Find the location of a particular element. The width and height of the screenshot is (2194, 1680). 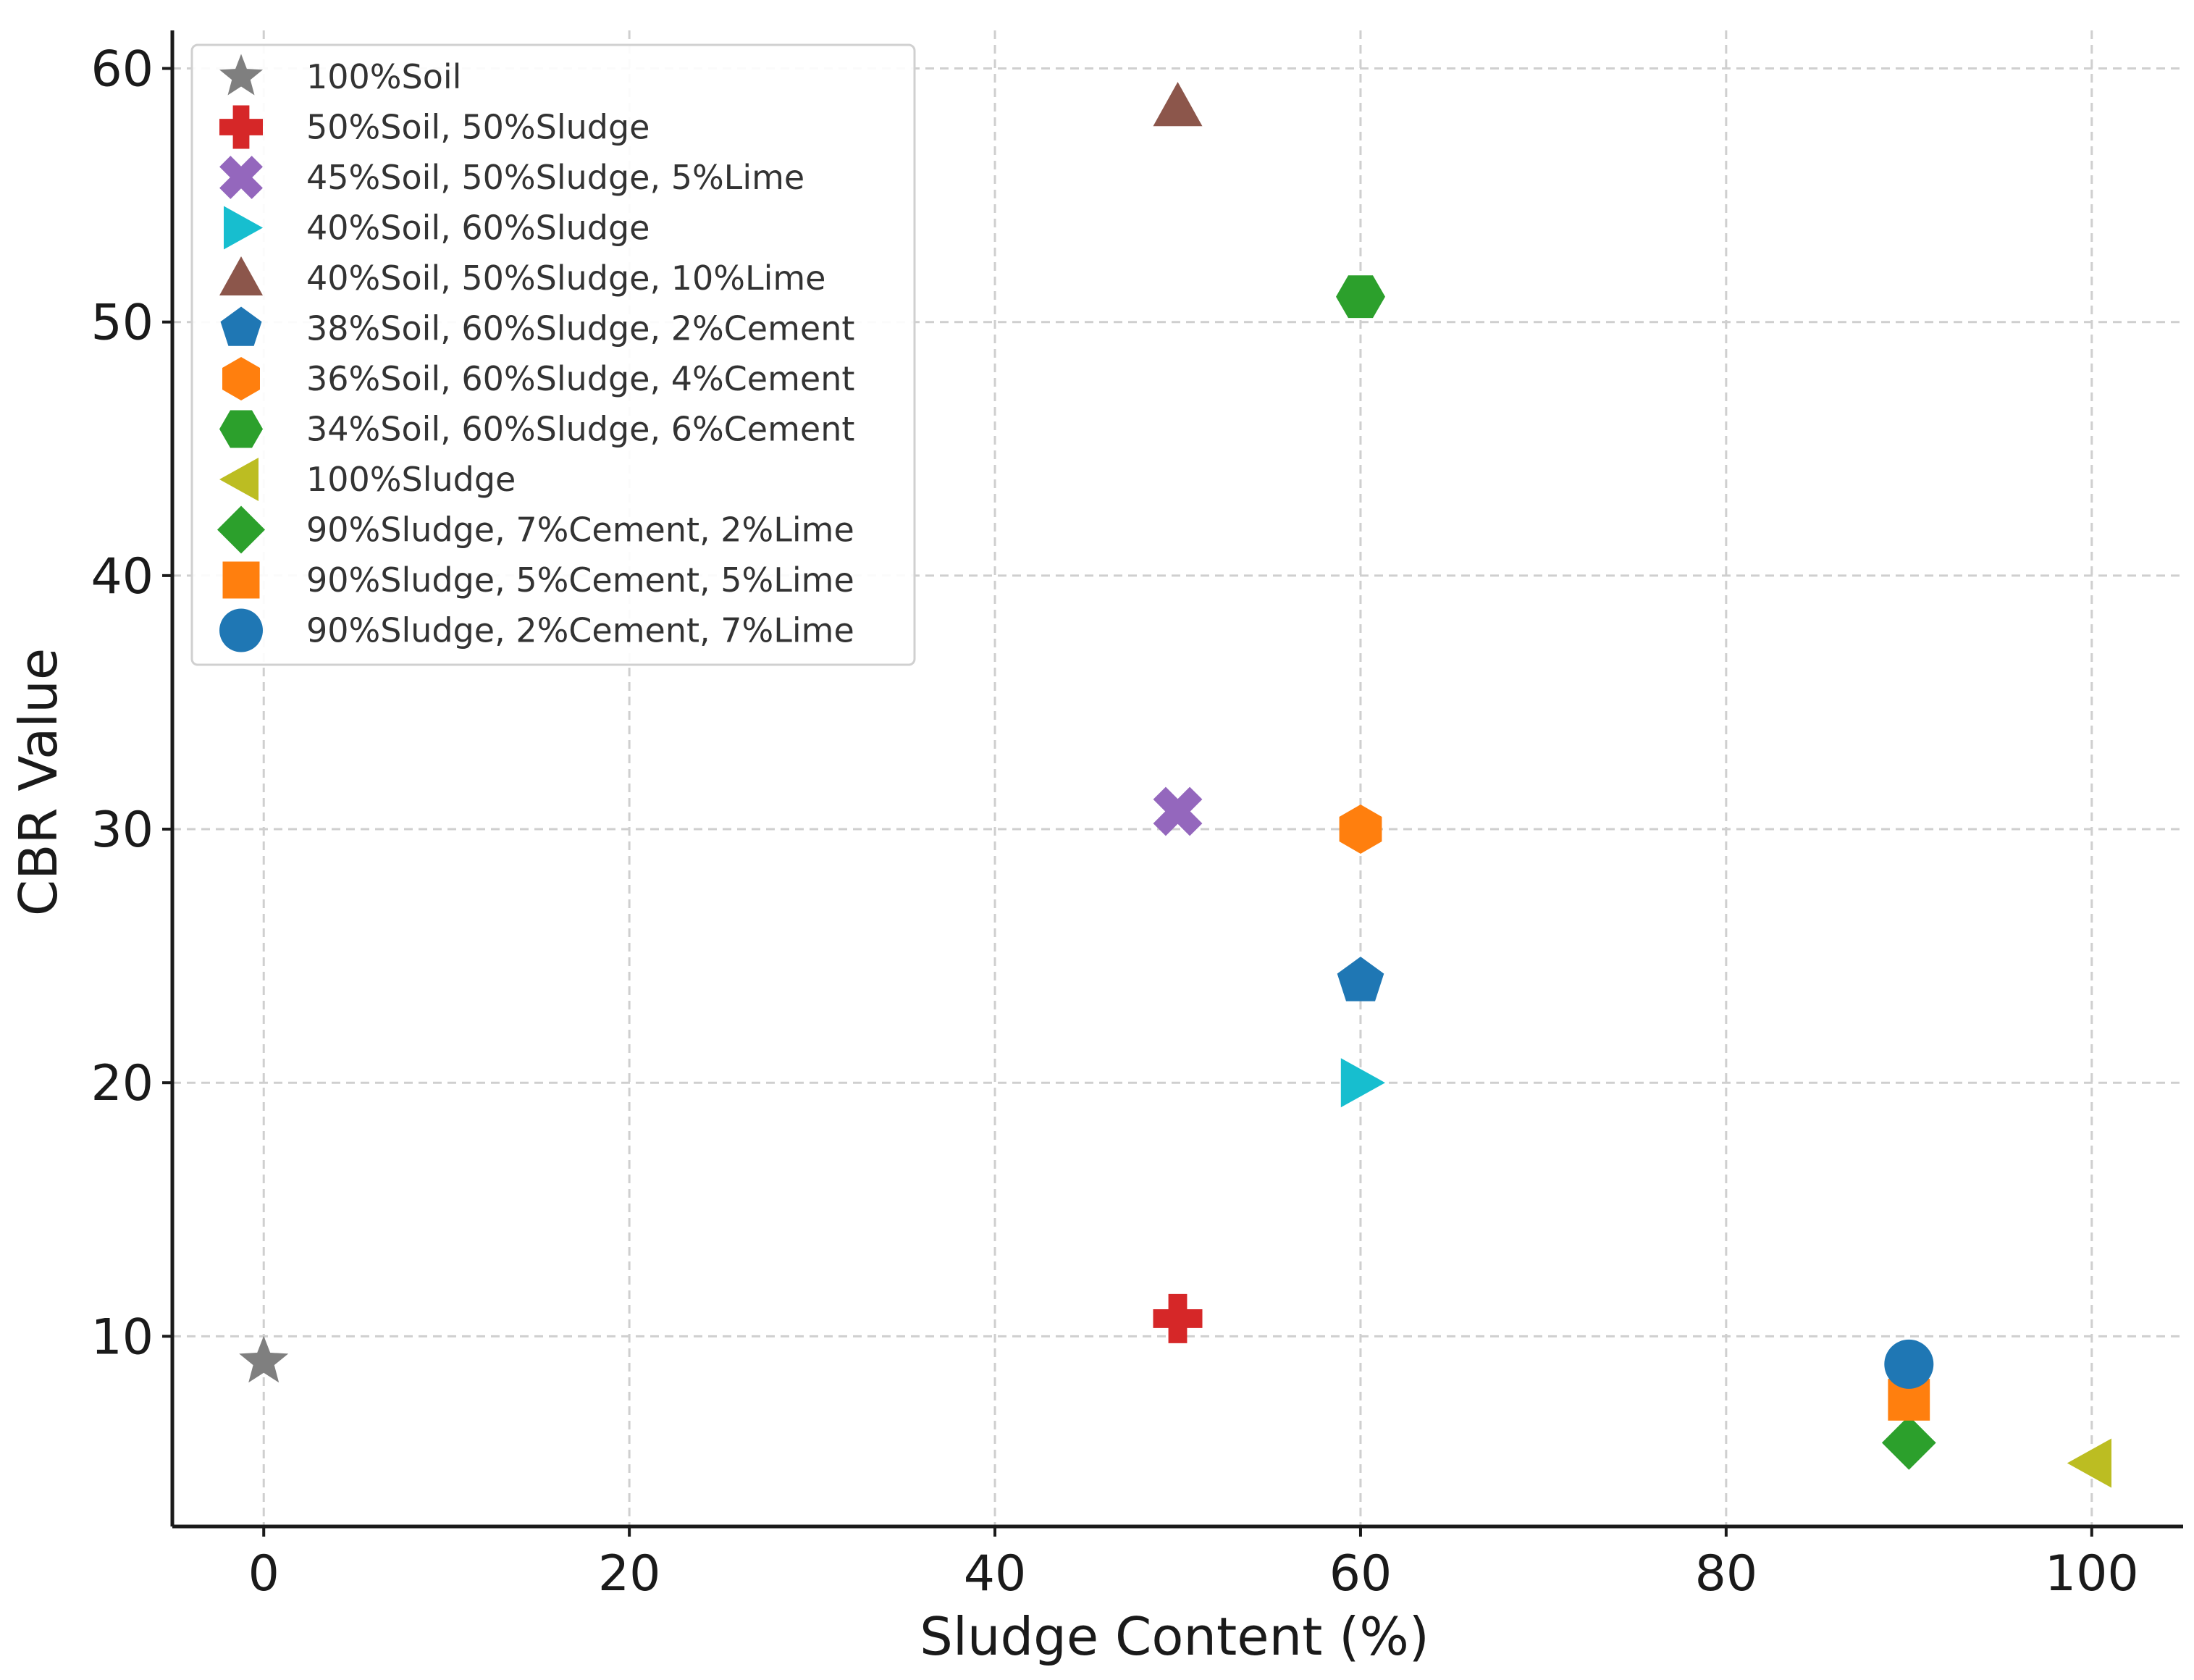

legend-item: 45%Soil, 50%Sludge, 5%Lime is located at coordinates (511, 177).